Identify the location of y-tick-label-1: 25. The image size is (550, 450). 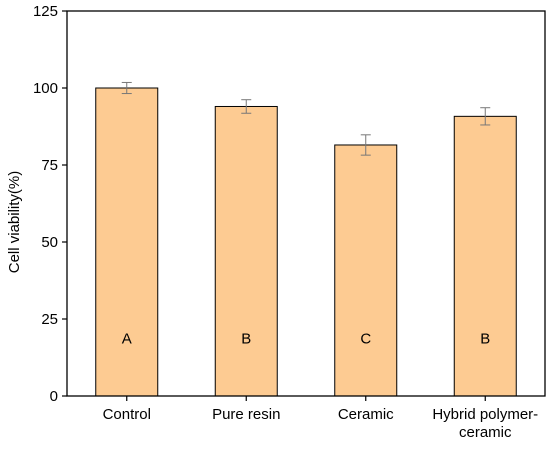
(49, 319).